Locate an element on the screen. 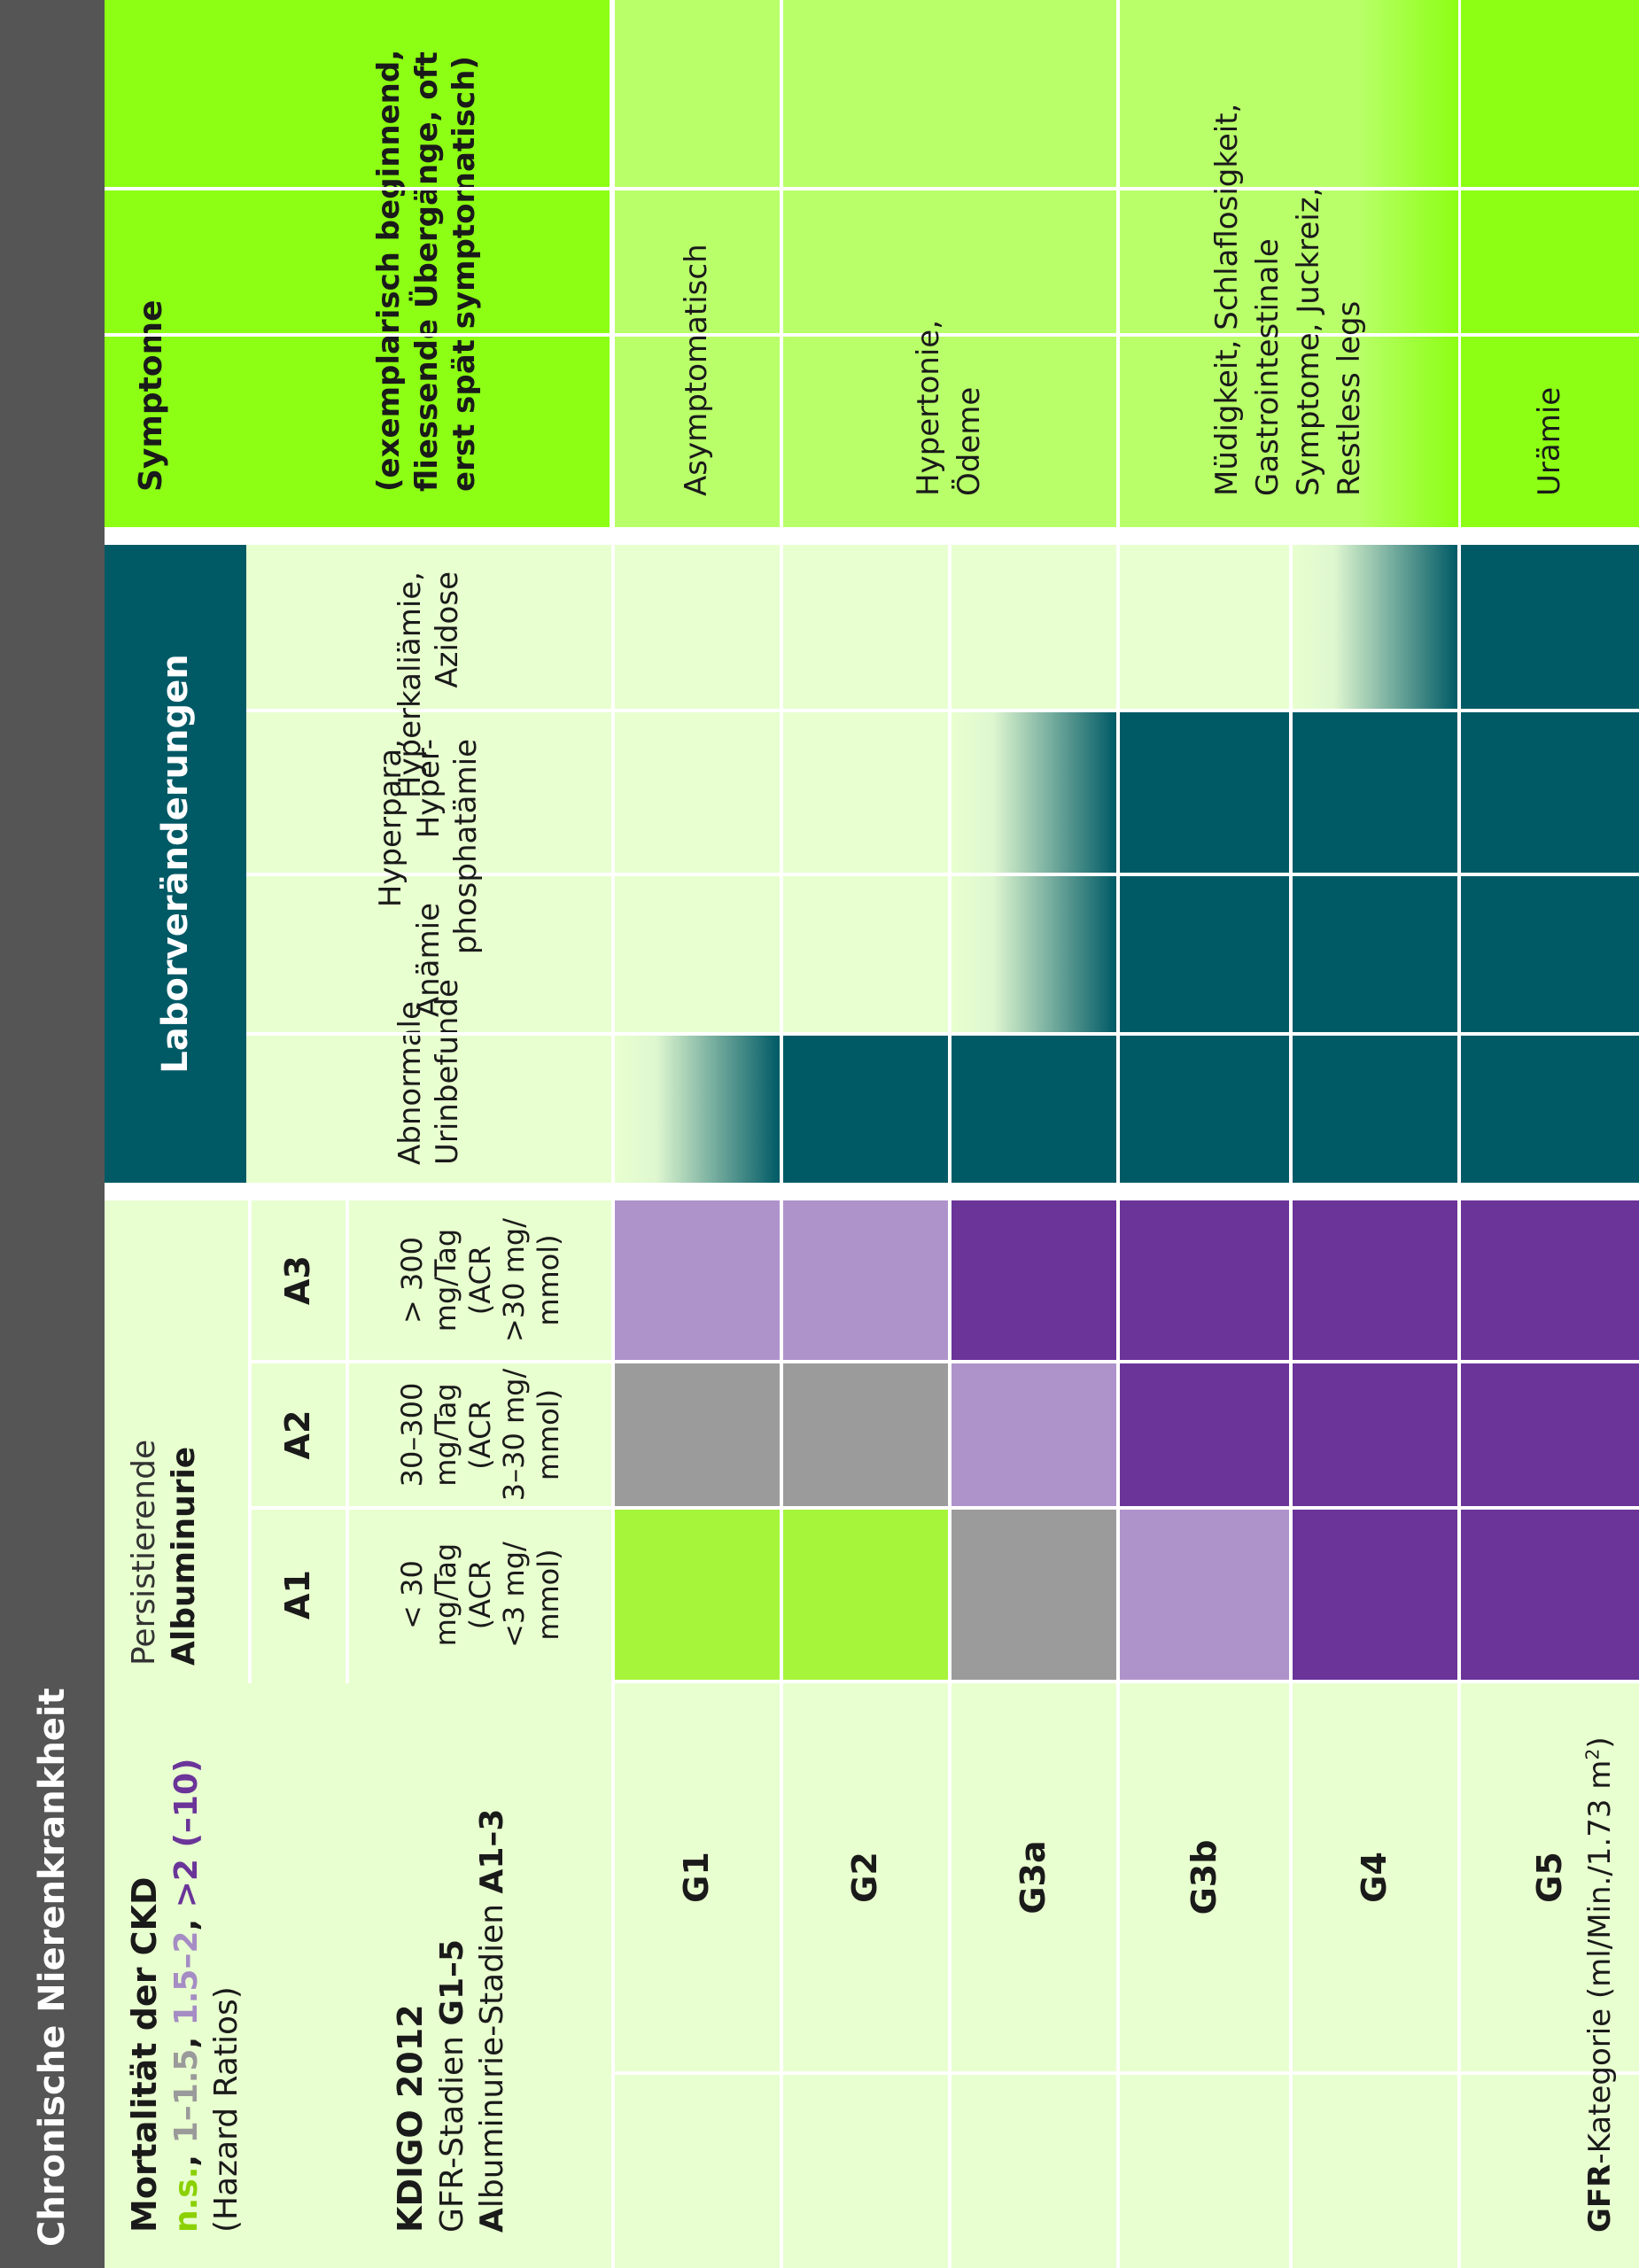 This screenshot has height=2268, width=1639. albuminuria-desc-line: >30 mg/ is located at coordinates (514, 1280).